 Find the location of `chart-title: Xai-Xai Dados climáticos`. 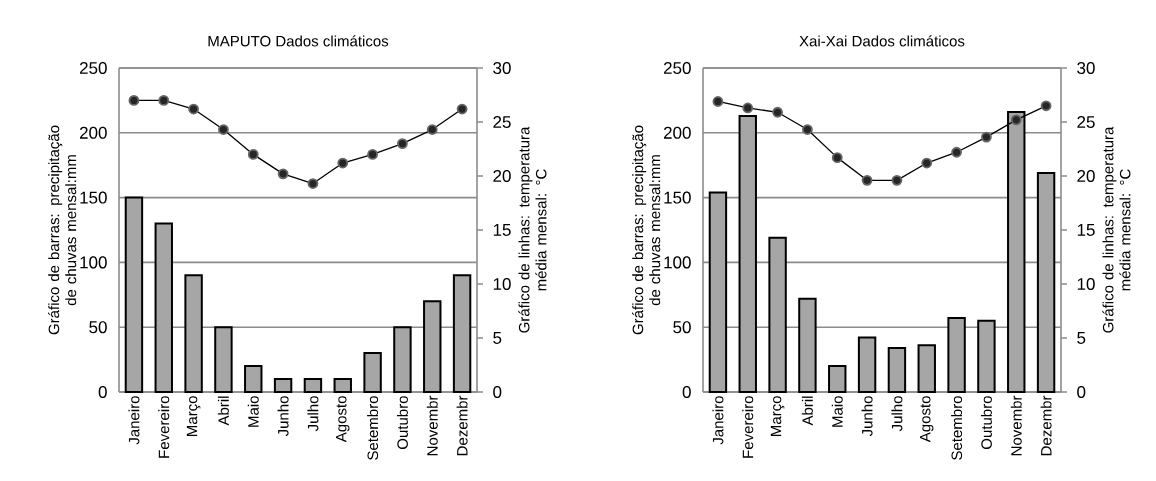

chart-title: Xai-Xai Dados climáticos is located at coordinates (882, 41).